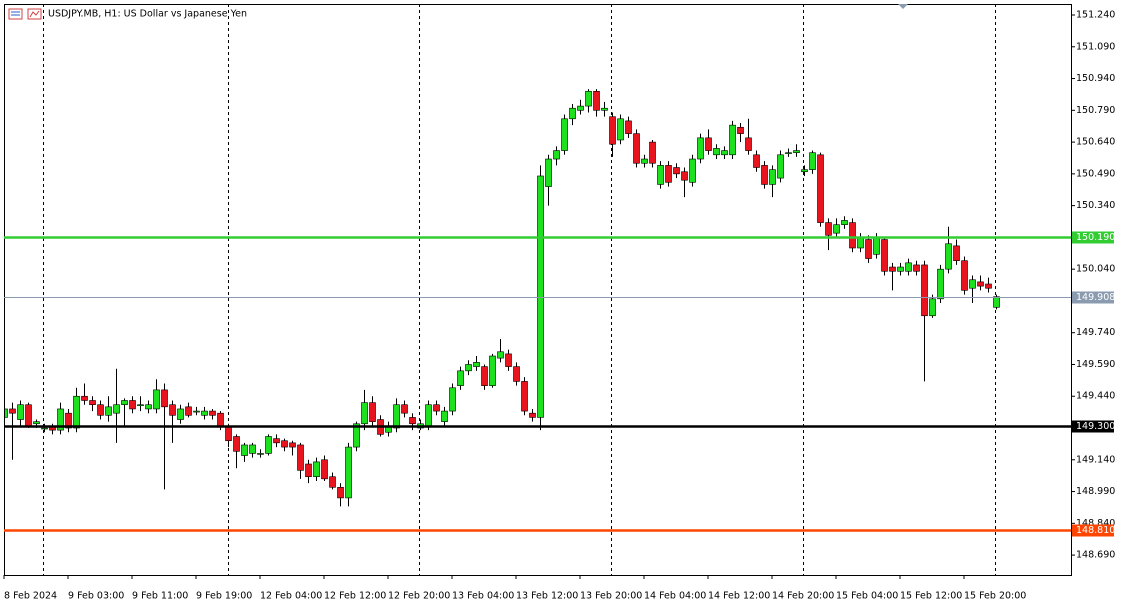  What do you see at coordinates (224, 596) in the screenshot?
I see `x-tick-label: 9 Feb 19:00` at bounding box center [224, 596].